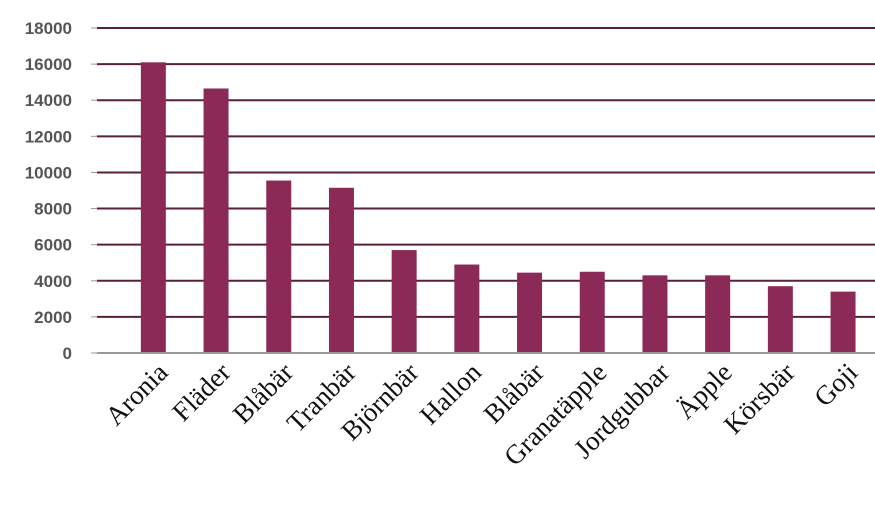 Image resolution: width=875 pixels, height=505 pixels. I want to click on y-tick-label: 6000, so click(53, 245).